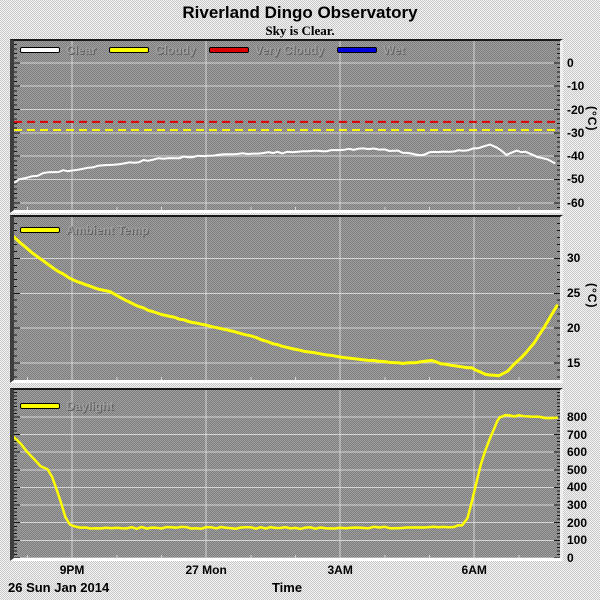 The image size is (600, 600). Describe the element at coordinates (577, 434) in the screenshot. I see `y-tick-label: 700` at that location.